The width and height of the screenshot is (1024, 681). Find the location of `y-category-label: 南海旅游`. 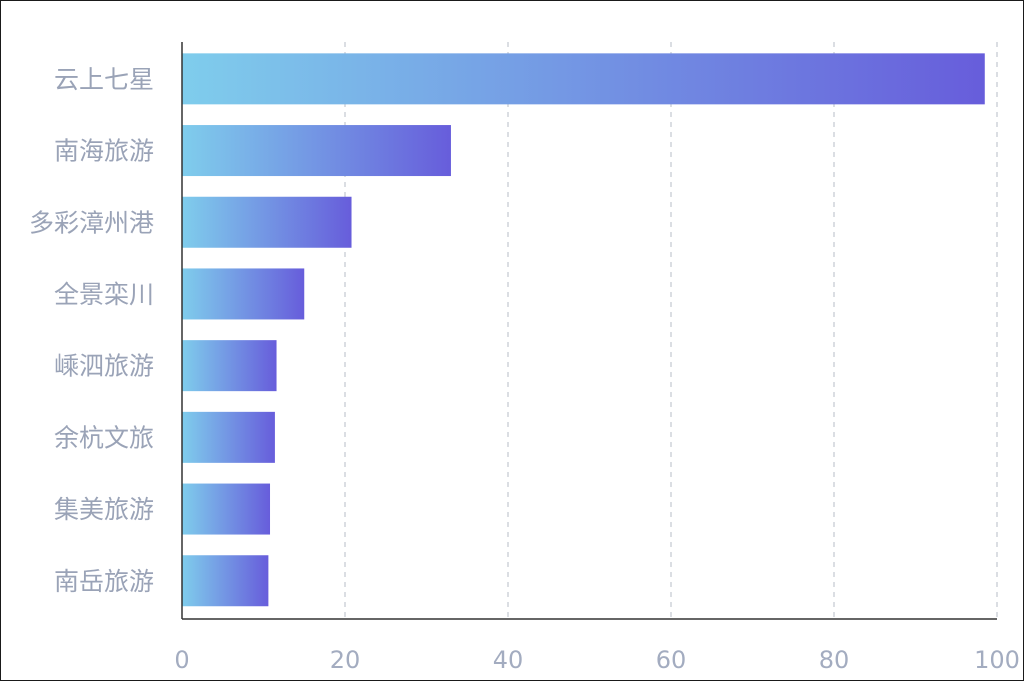

y-category-label: 南海旅游 is located at coordinates (104, 151).